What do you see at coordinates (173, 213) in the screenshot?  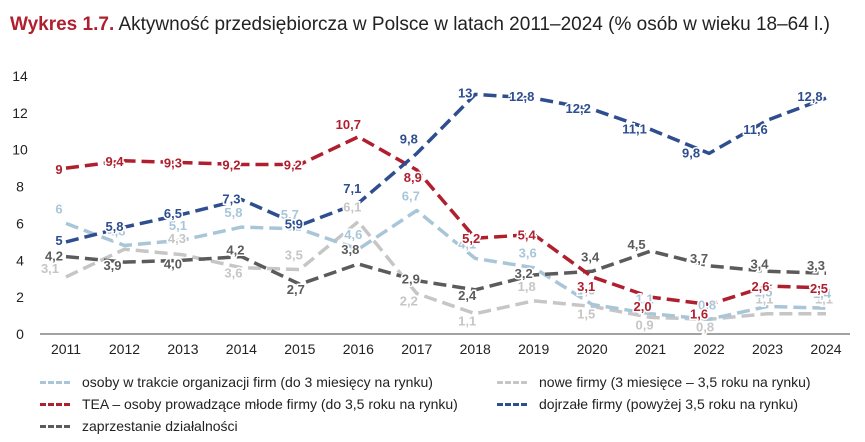 I see `data-label-3: 6,5` at bounding box center [173, 213].